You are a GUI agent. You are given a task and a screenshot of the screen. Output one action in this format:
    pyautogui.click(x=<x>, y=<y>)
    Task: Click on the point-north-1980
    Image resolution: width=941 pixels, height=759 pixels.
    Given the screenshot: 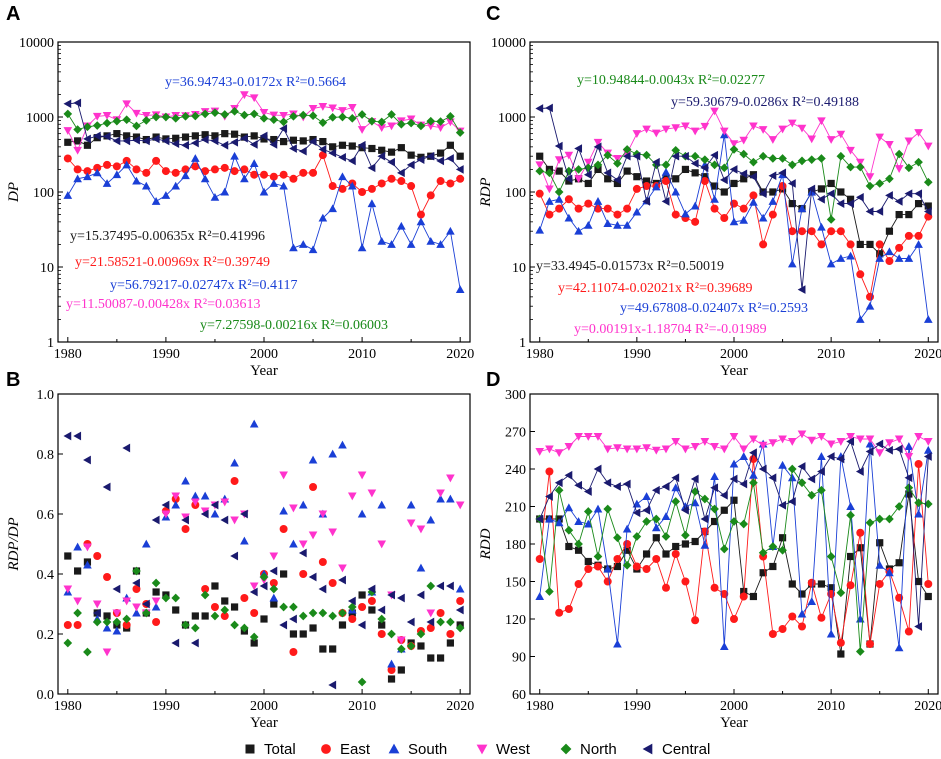 What is the action you would take?
    pyautogui.click(x=68, y=114)
    